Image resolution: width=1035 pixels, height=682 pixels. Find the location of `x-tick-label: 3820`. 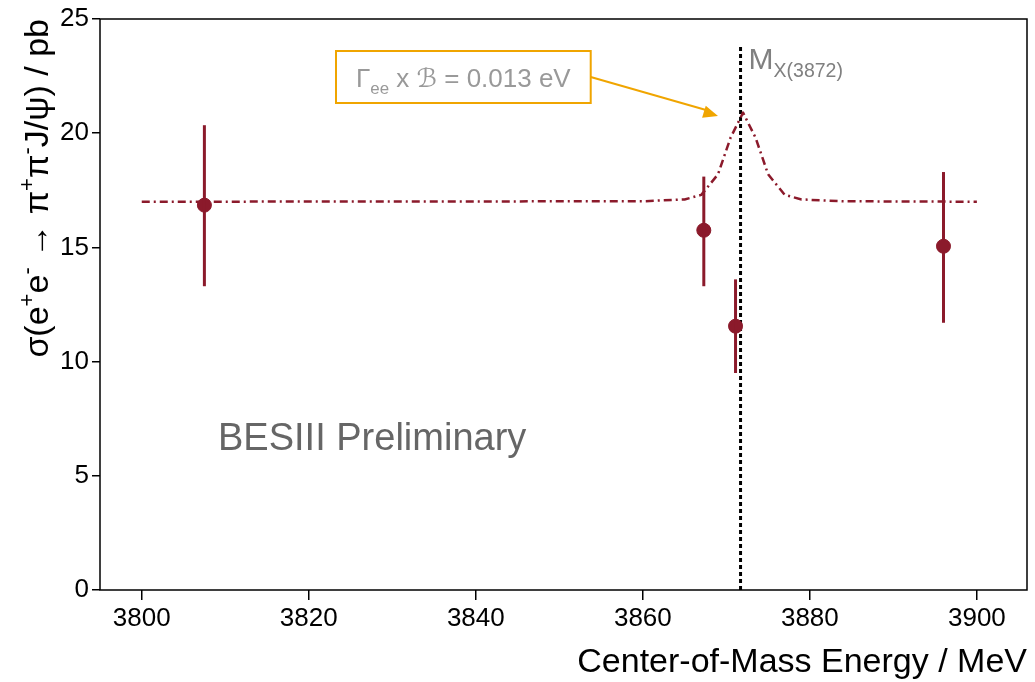

x-tick-label: 3820 is located at coordinates (308, 616).